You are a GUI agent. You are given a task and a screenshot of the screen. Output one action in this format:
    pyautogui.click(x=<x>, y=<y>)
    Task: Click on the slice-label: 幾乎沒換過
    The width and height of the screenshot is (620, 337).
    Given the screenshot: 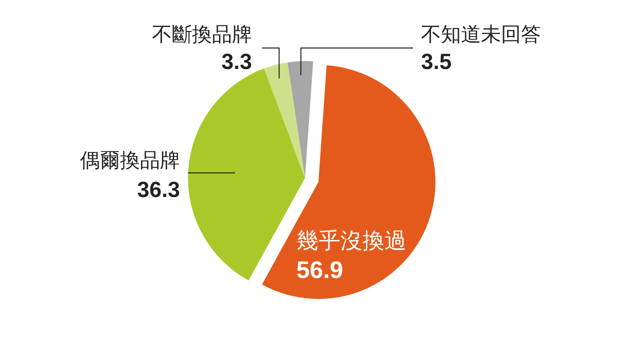 What is the action you would take?
    pyautogui.click(x=351, y=240)
    